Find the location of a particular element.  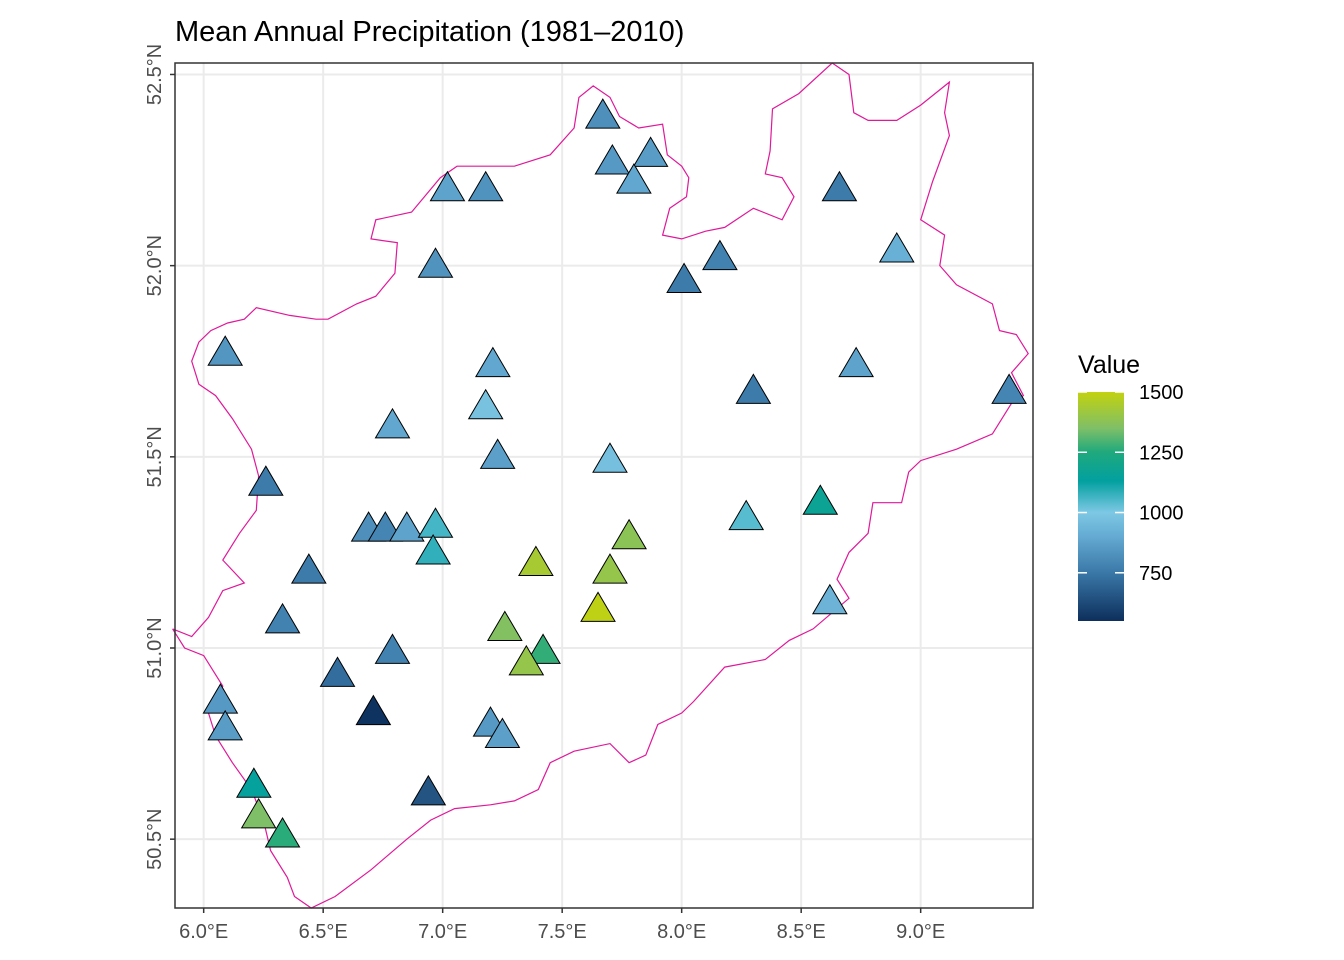

y-axis: 50.5°N 51.0°N 51.5°N 52.0°N 52.5°N is located at coordinates (159, 457).